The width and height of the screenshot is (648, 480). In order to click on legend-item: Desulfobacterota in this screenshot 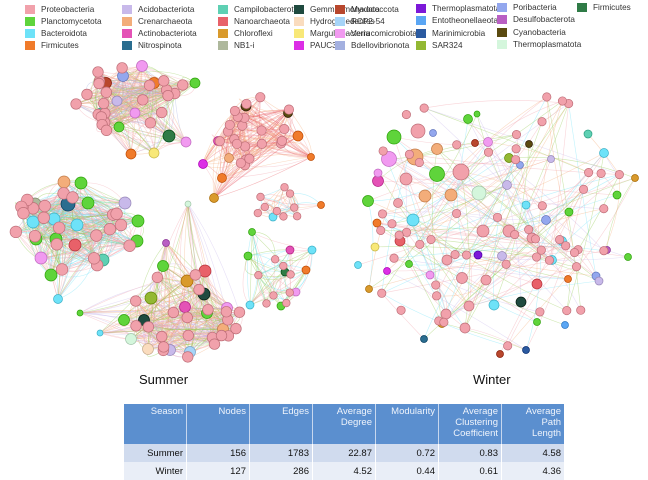, I will do `click(536, 19)`.